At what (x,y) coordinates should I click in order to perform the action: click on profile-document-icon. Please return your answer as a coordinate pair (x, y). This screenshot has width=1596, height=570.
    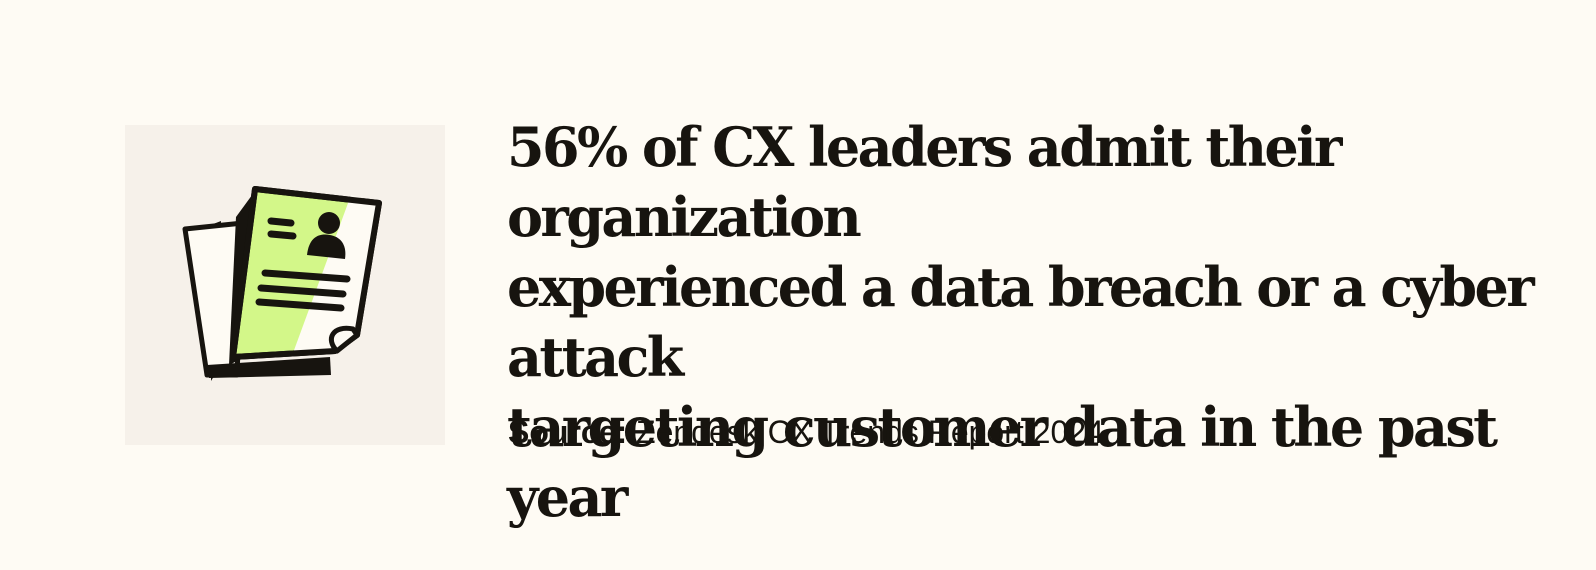
    Looking at the image, I should click on (282, 283).